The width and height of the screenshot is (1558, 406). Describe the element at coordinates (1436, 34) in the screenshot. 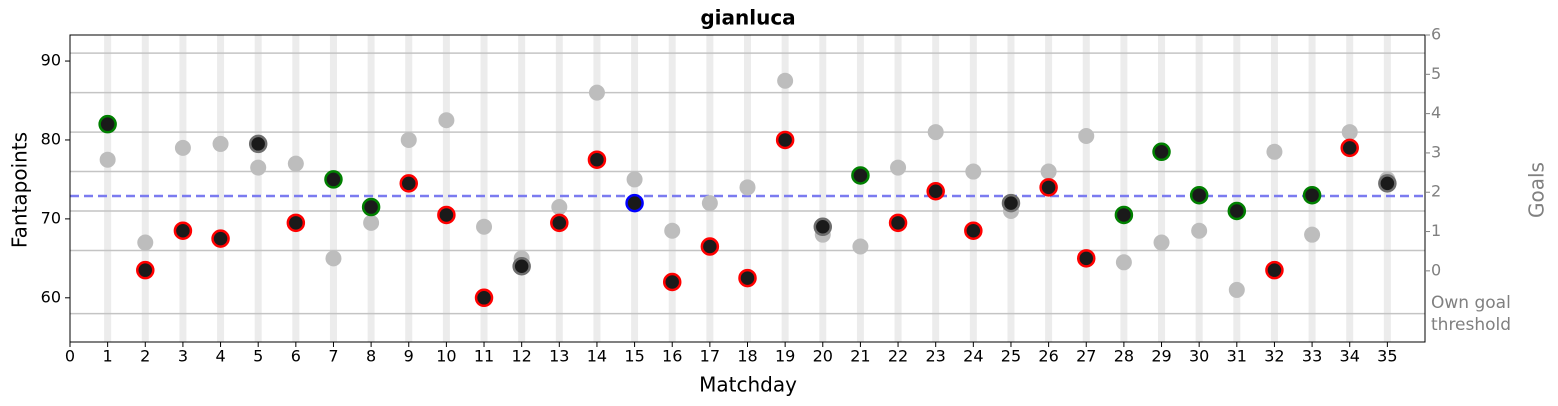

I see `y2-tick-label: 6` at that location.